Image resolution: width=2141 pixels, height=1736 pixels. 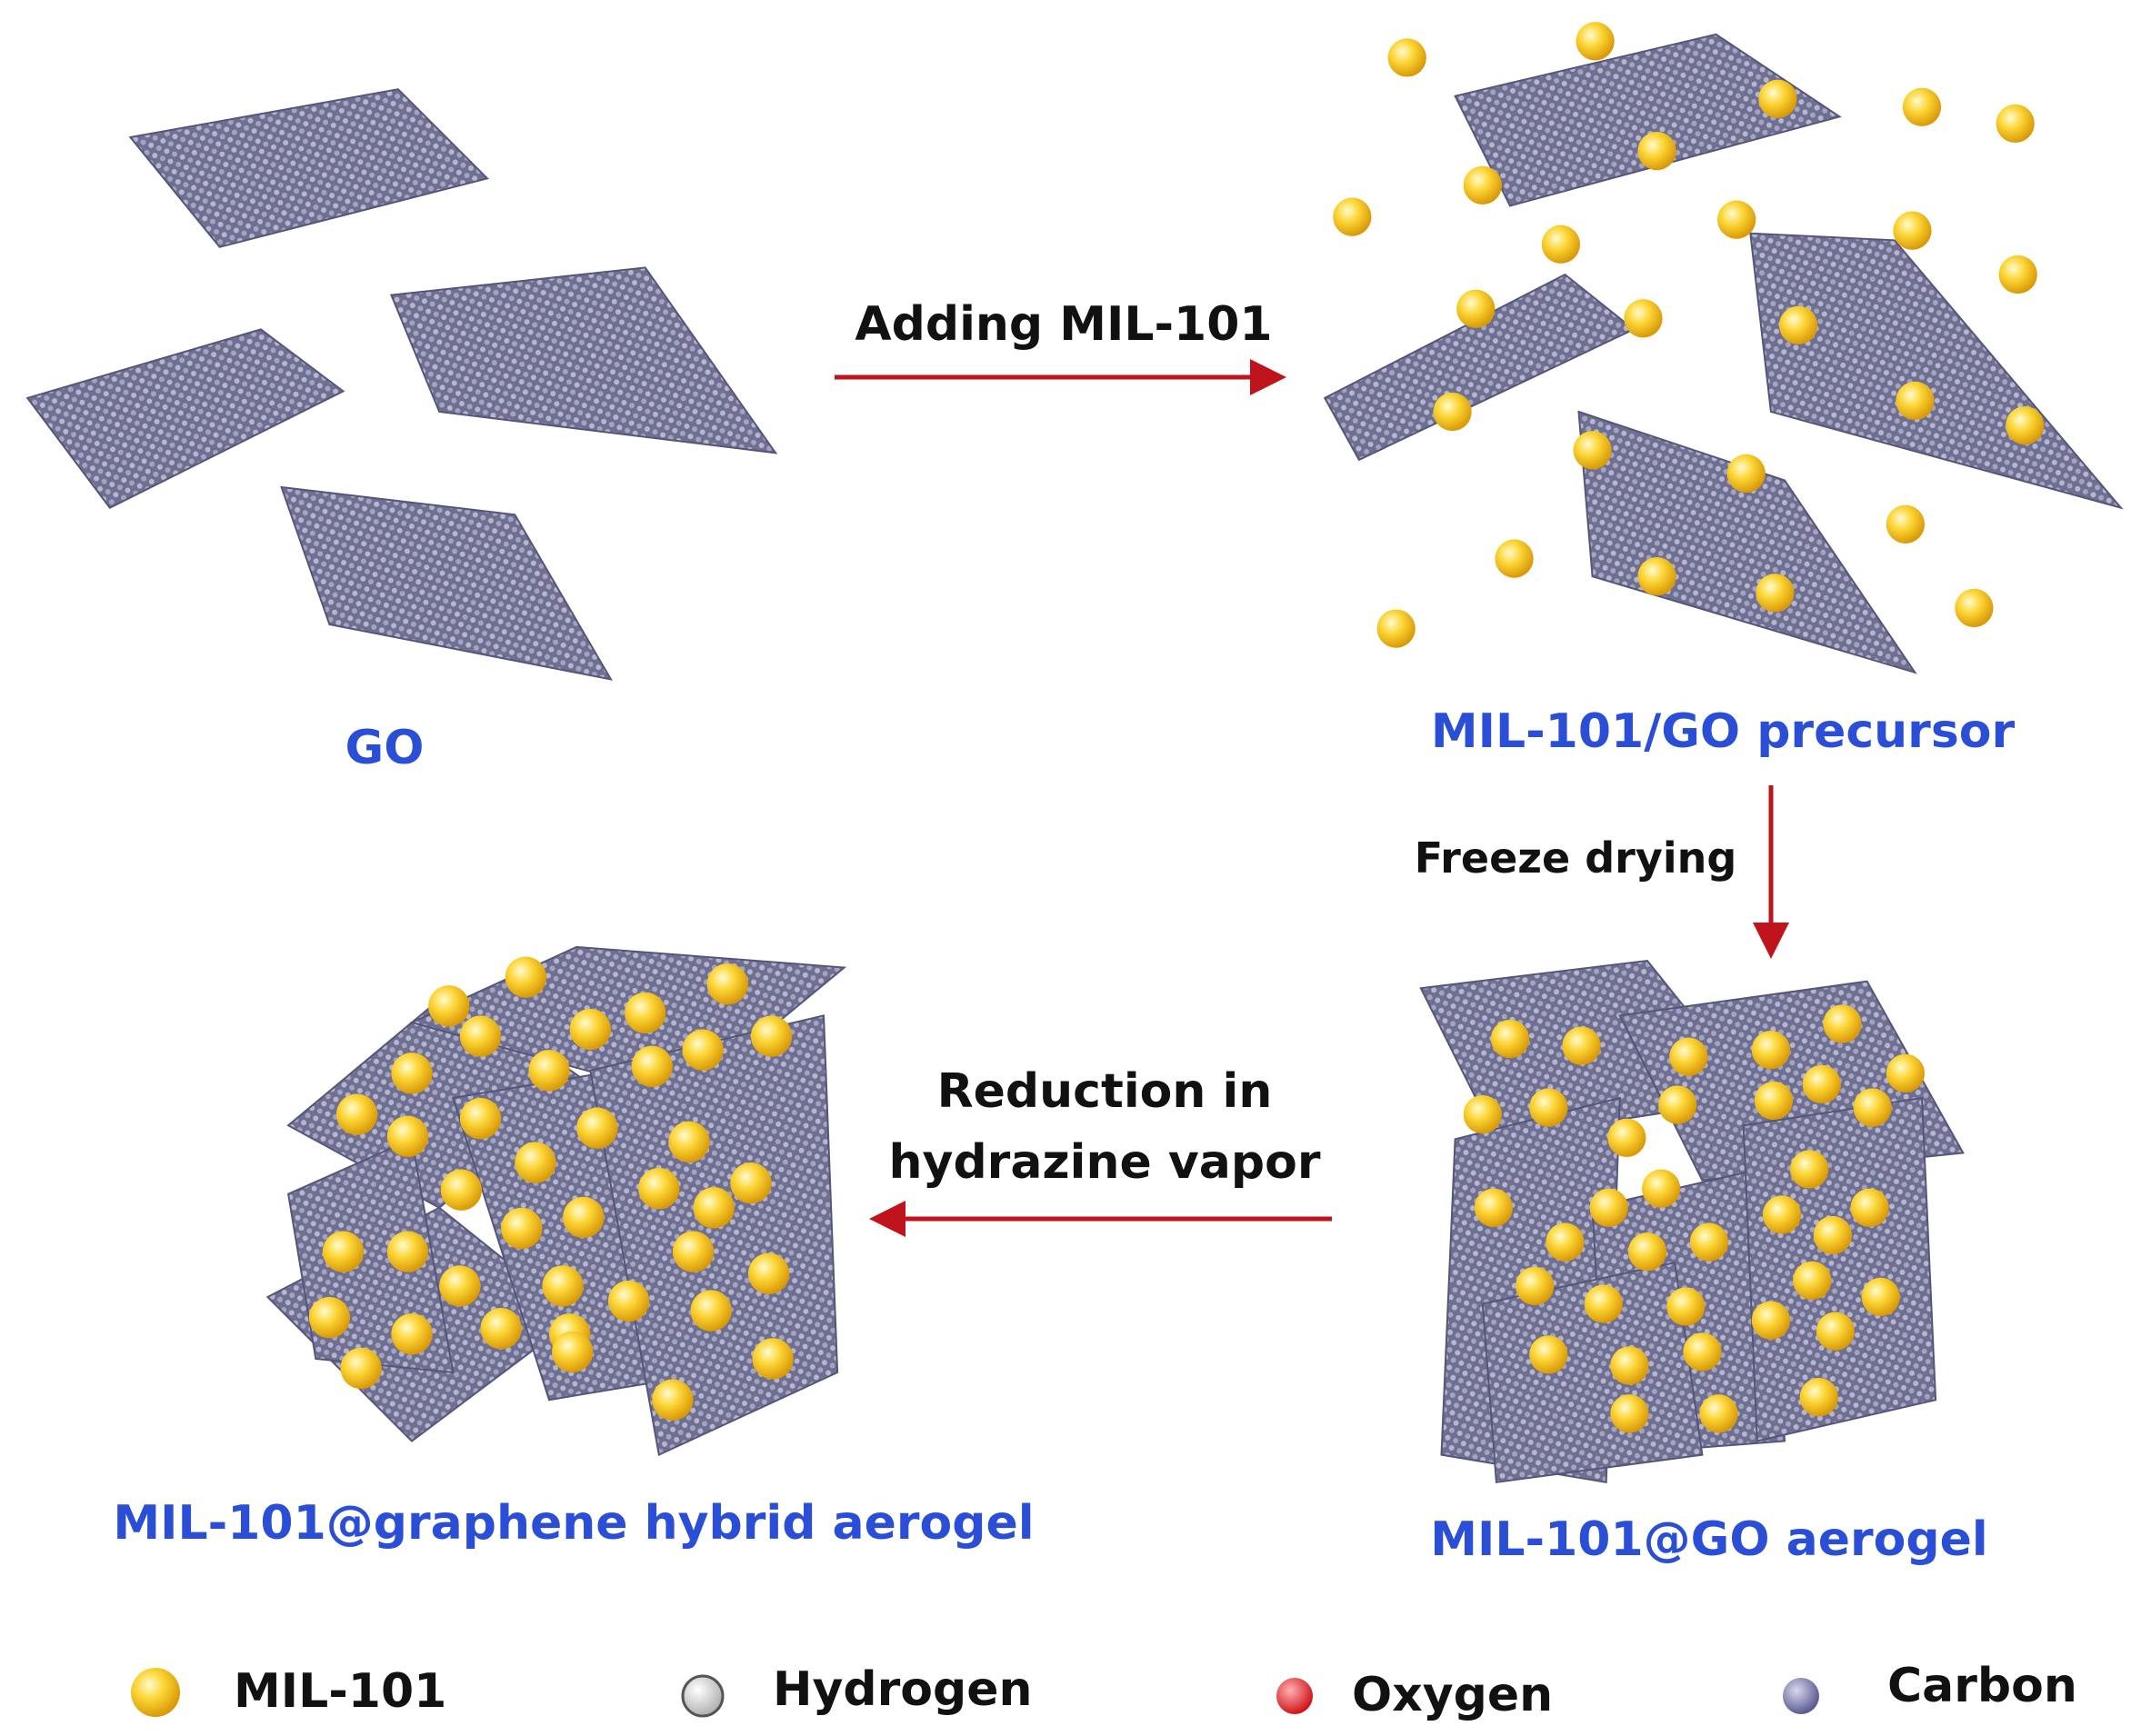 What do you see at coordinates (1982, 1686) in the screenshot?
I see `legend-label: Carbon` at bounding box center [1982, 1686].